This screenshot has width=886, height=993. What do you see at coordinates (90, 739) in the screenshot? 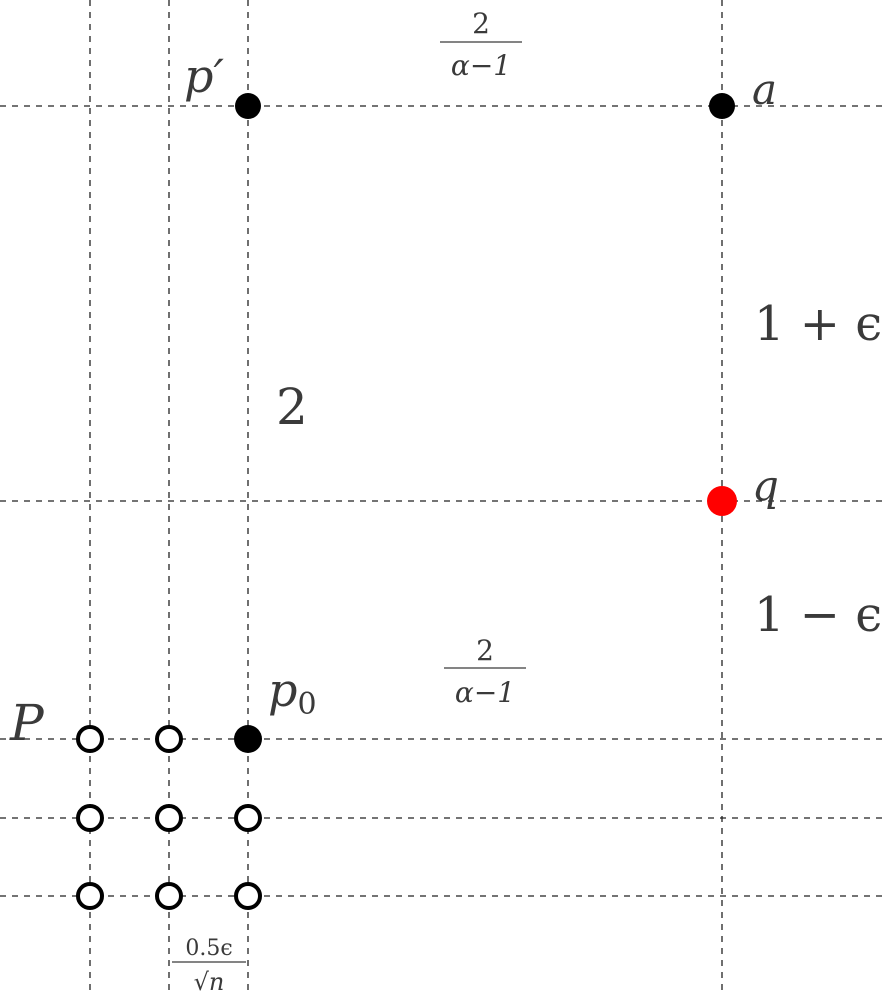
I see `open-point-r1c1` at bounding box center [90, 739].